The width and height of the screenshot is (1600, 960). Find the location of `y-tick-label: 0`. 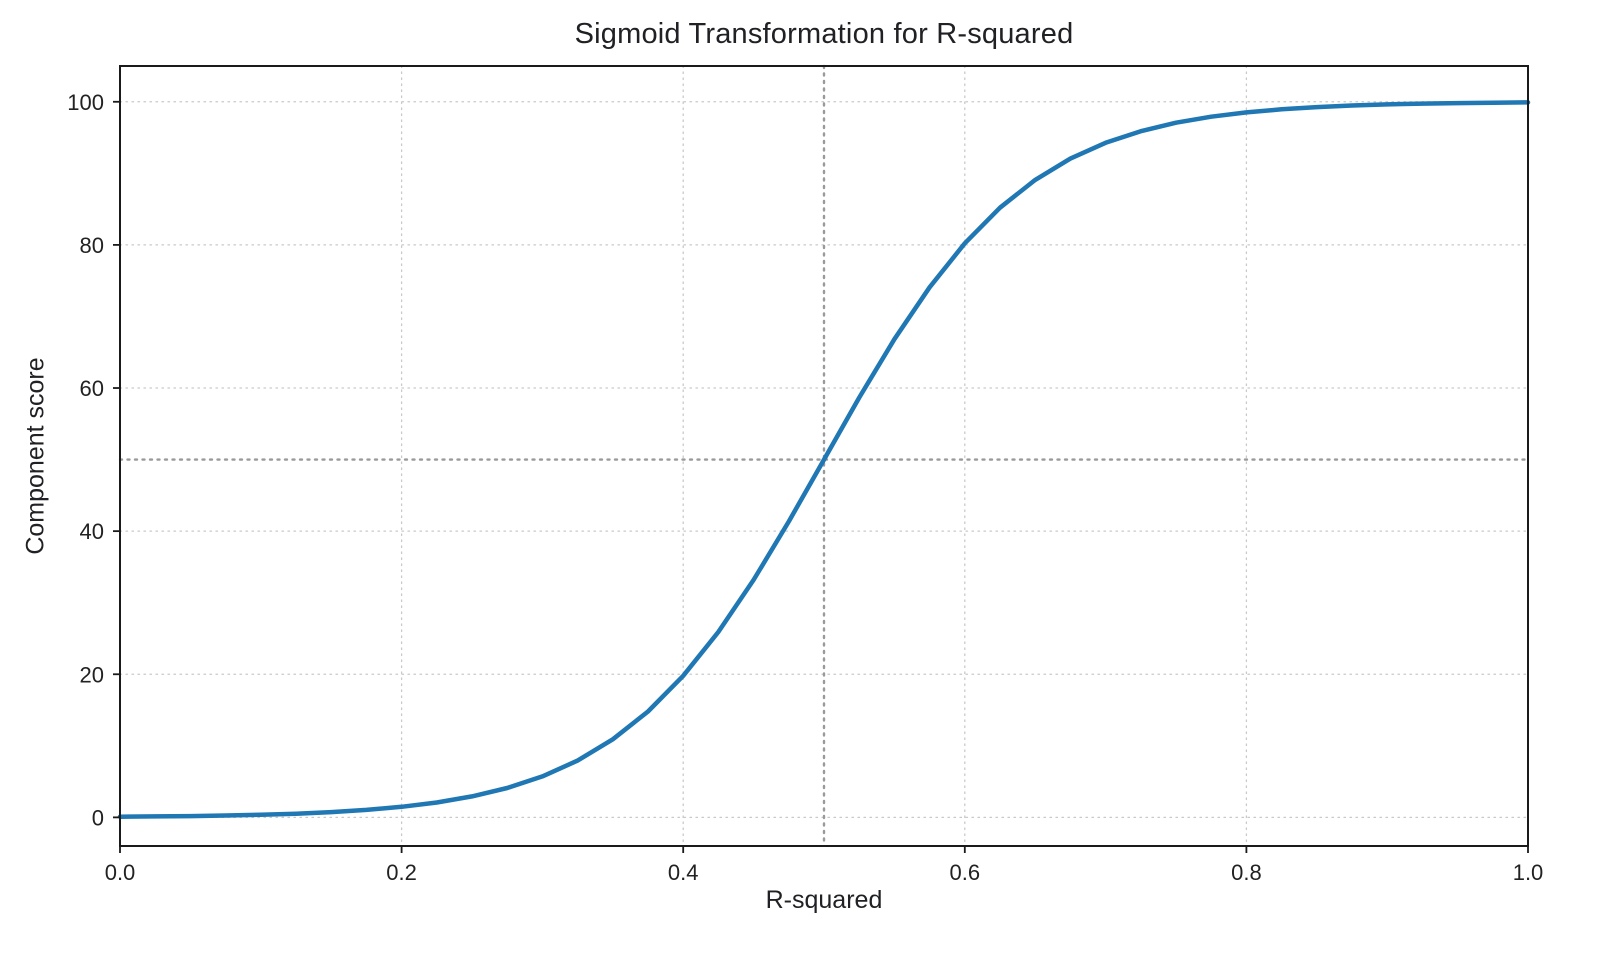

y-tick-label: 0 is located at coordinates (98, 817).